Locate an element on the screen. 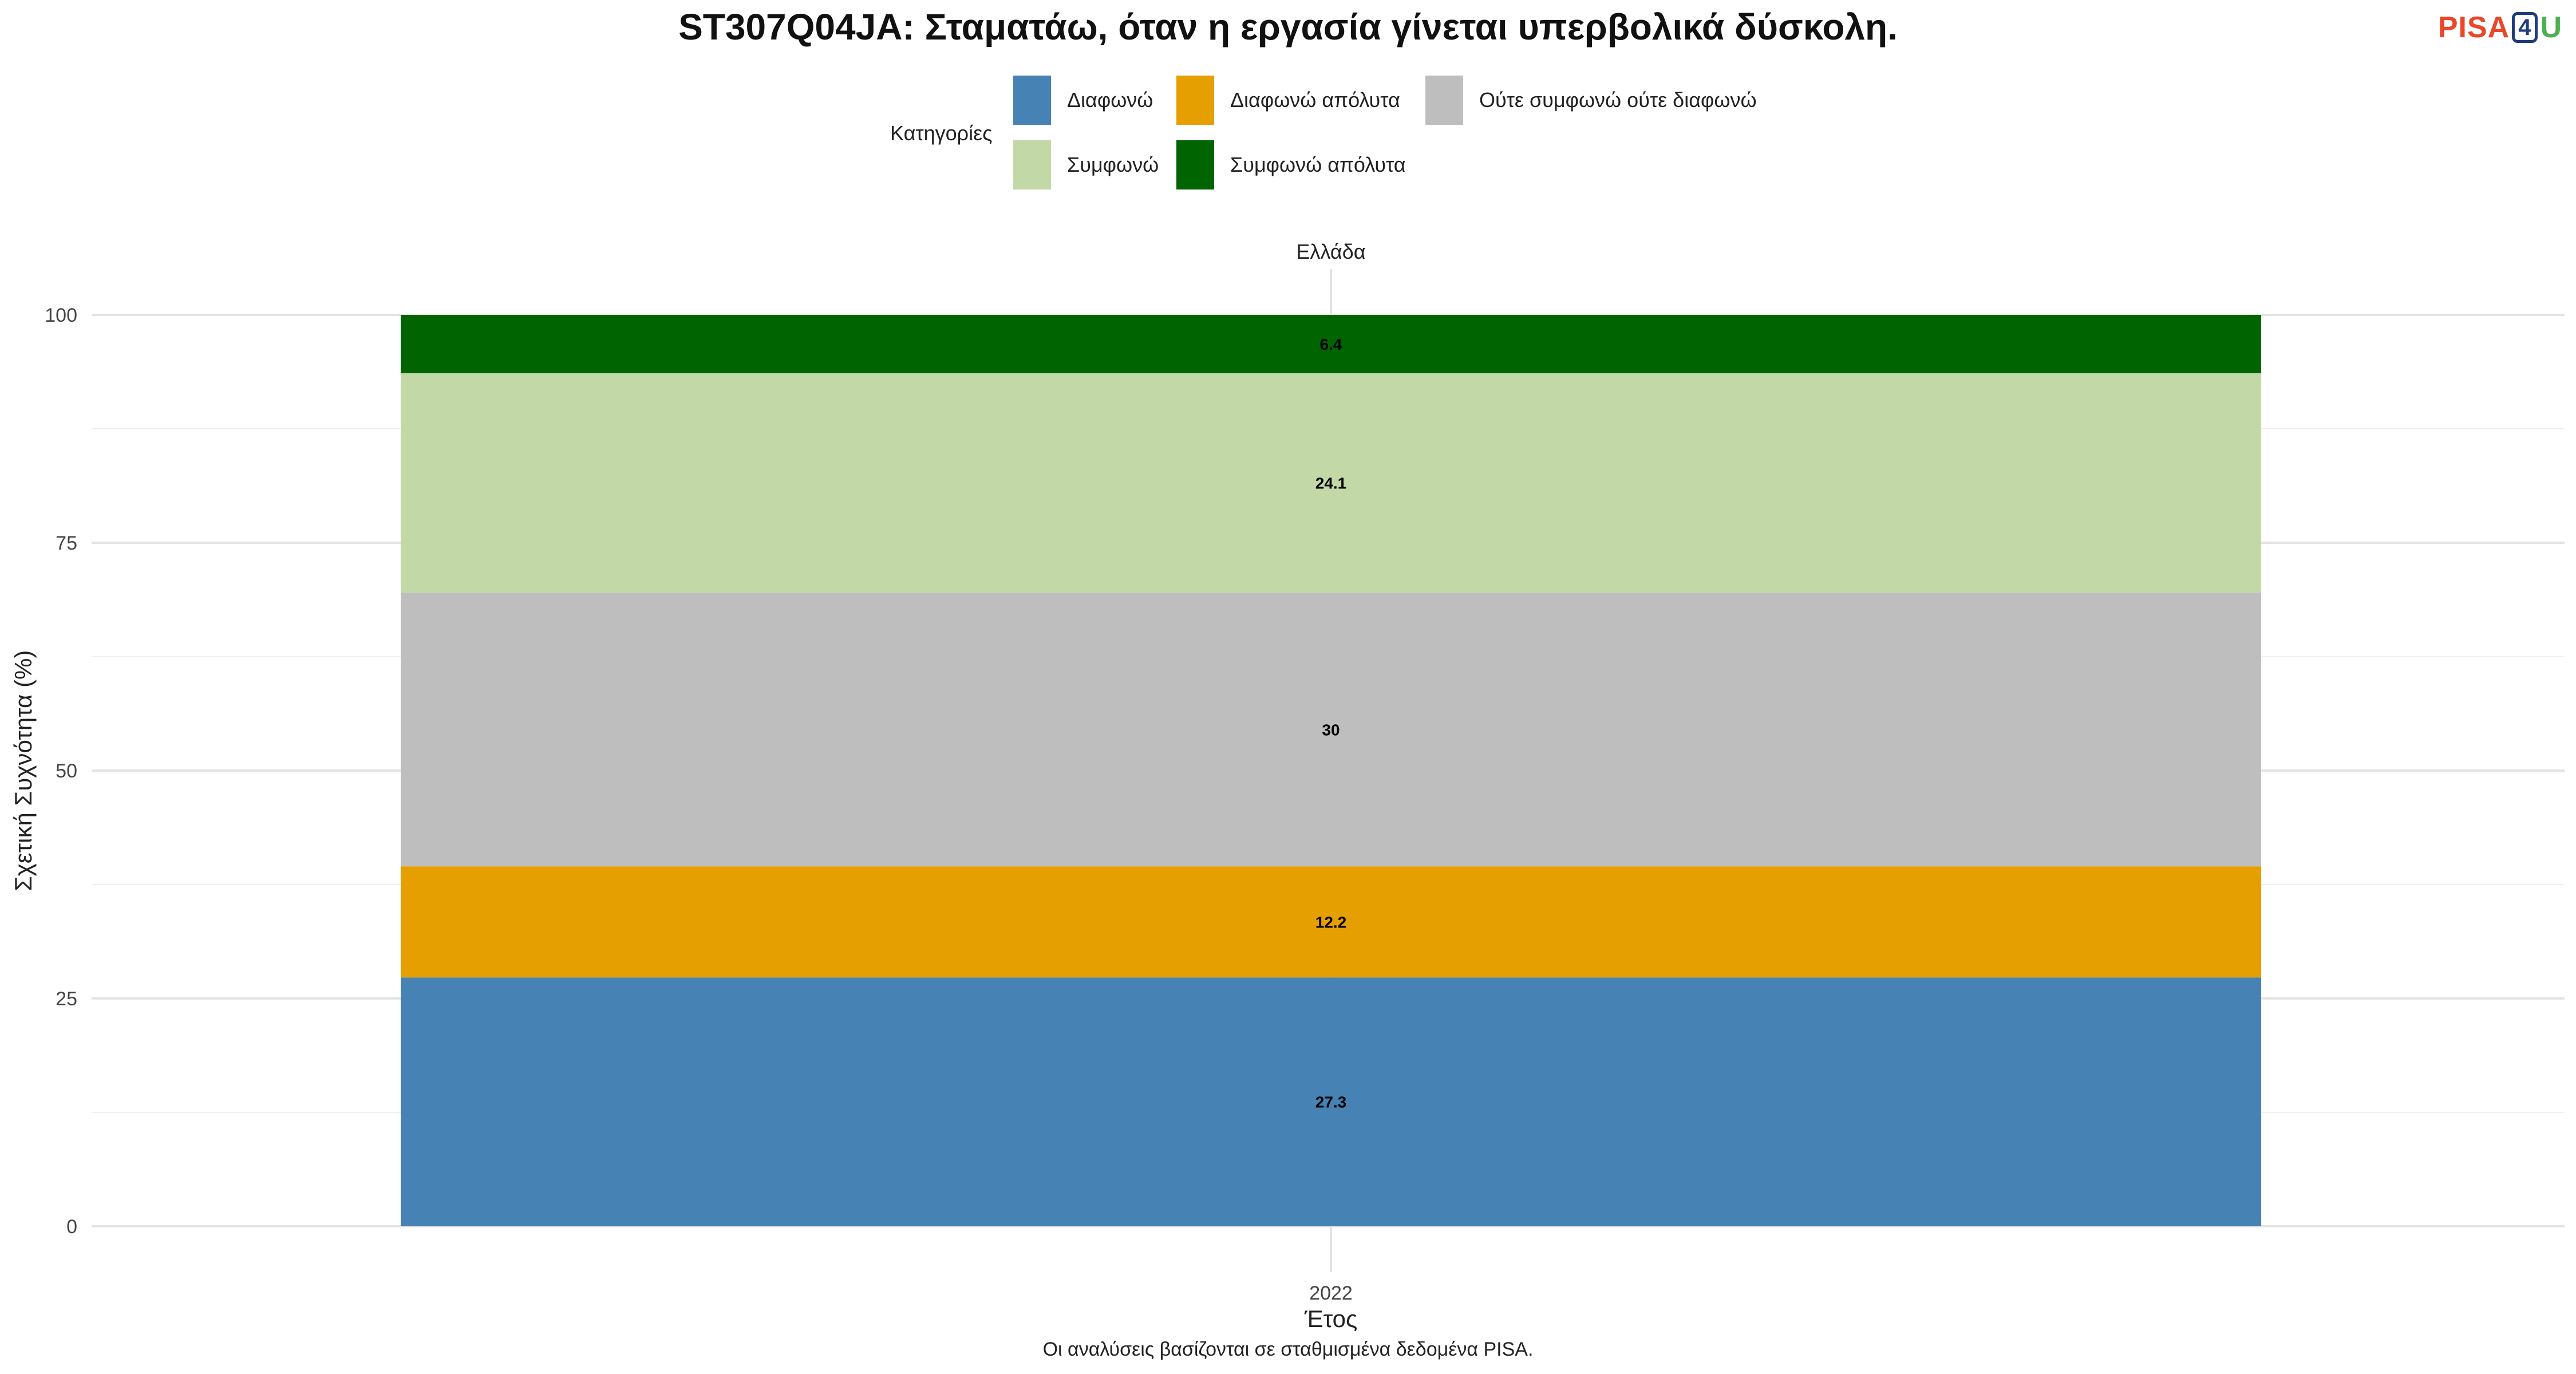  data-labels: 27.3 12.2 30 24.1 6.4 is located at coordinates (1331, 723).